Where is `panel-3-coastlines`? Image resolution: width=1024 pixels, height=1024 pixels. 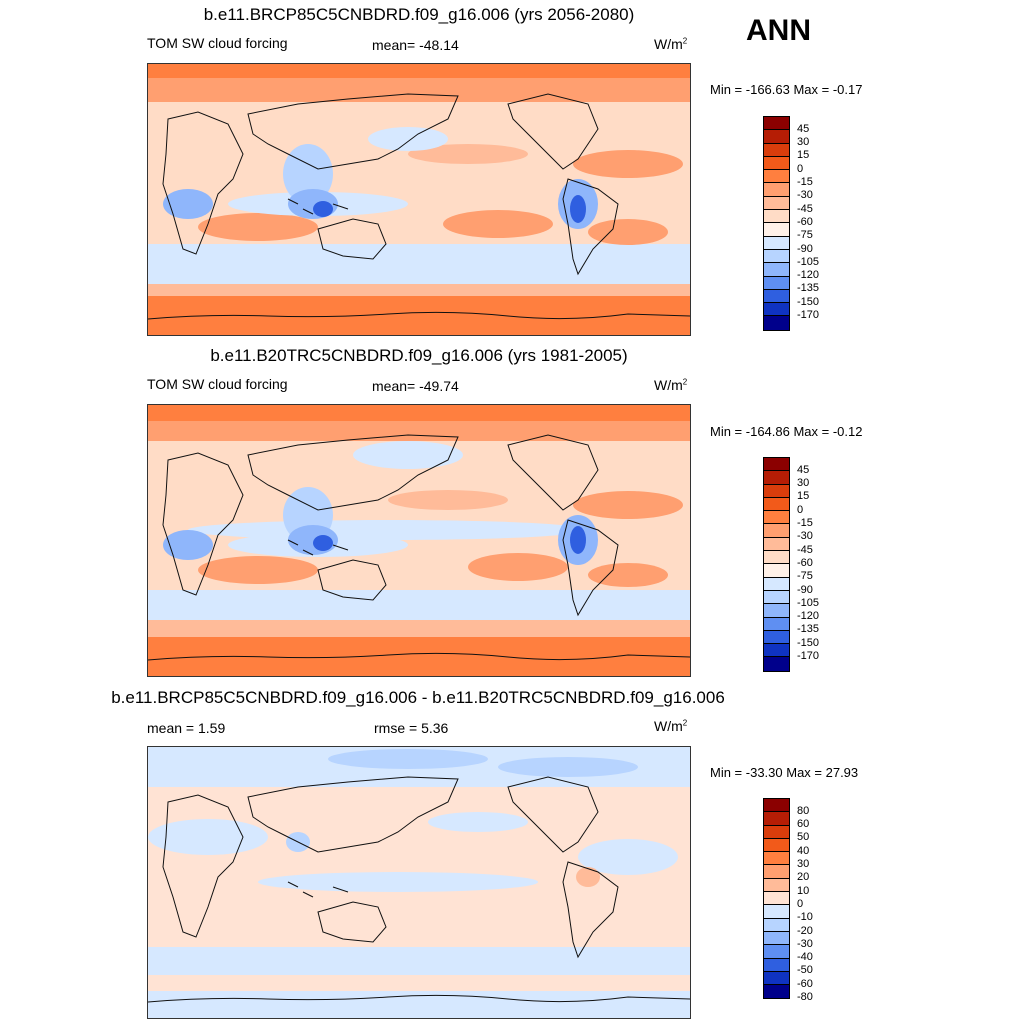
panel-3-coastlines is located at coordinates (419, 889).